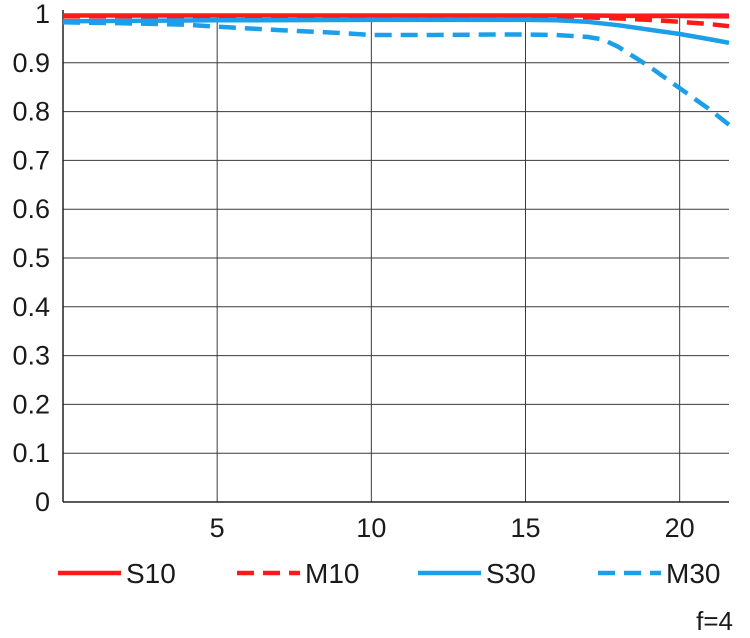 The width and height of the screenshot is (750, 638). I want to click on x-tick-label: 10, so click(371, 528).